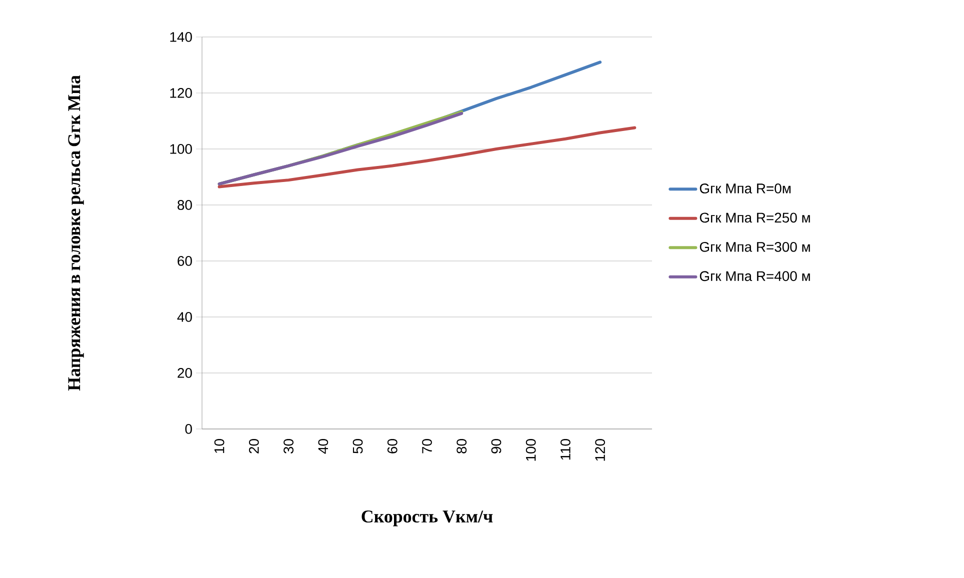 This screenshot has width=964, height=578. What do you see at coordinates (755, 247) in the screenshot?
I see `legend-label: Gгк Мпа R=300 м` at bounding box center [755, 247].